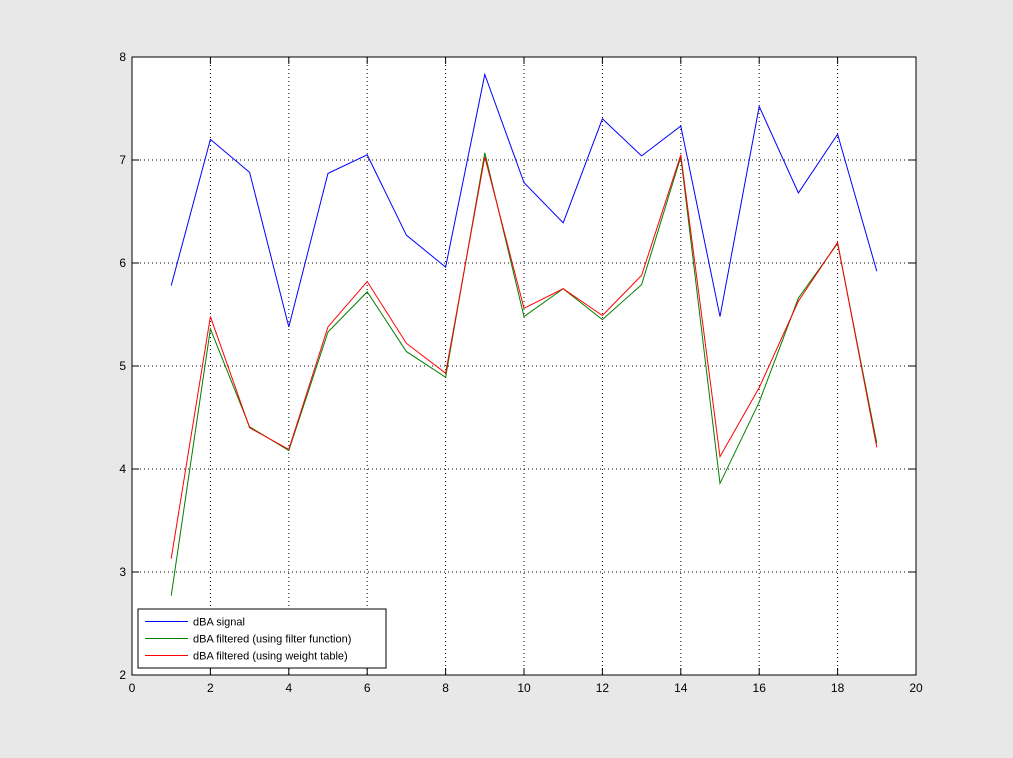 Image resolution: width=1013 pixels, height=758 pixels. Describe the element at coordinates (122, 572) in the screenshot. I see `y-tick-label: 3` at that location.